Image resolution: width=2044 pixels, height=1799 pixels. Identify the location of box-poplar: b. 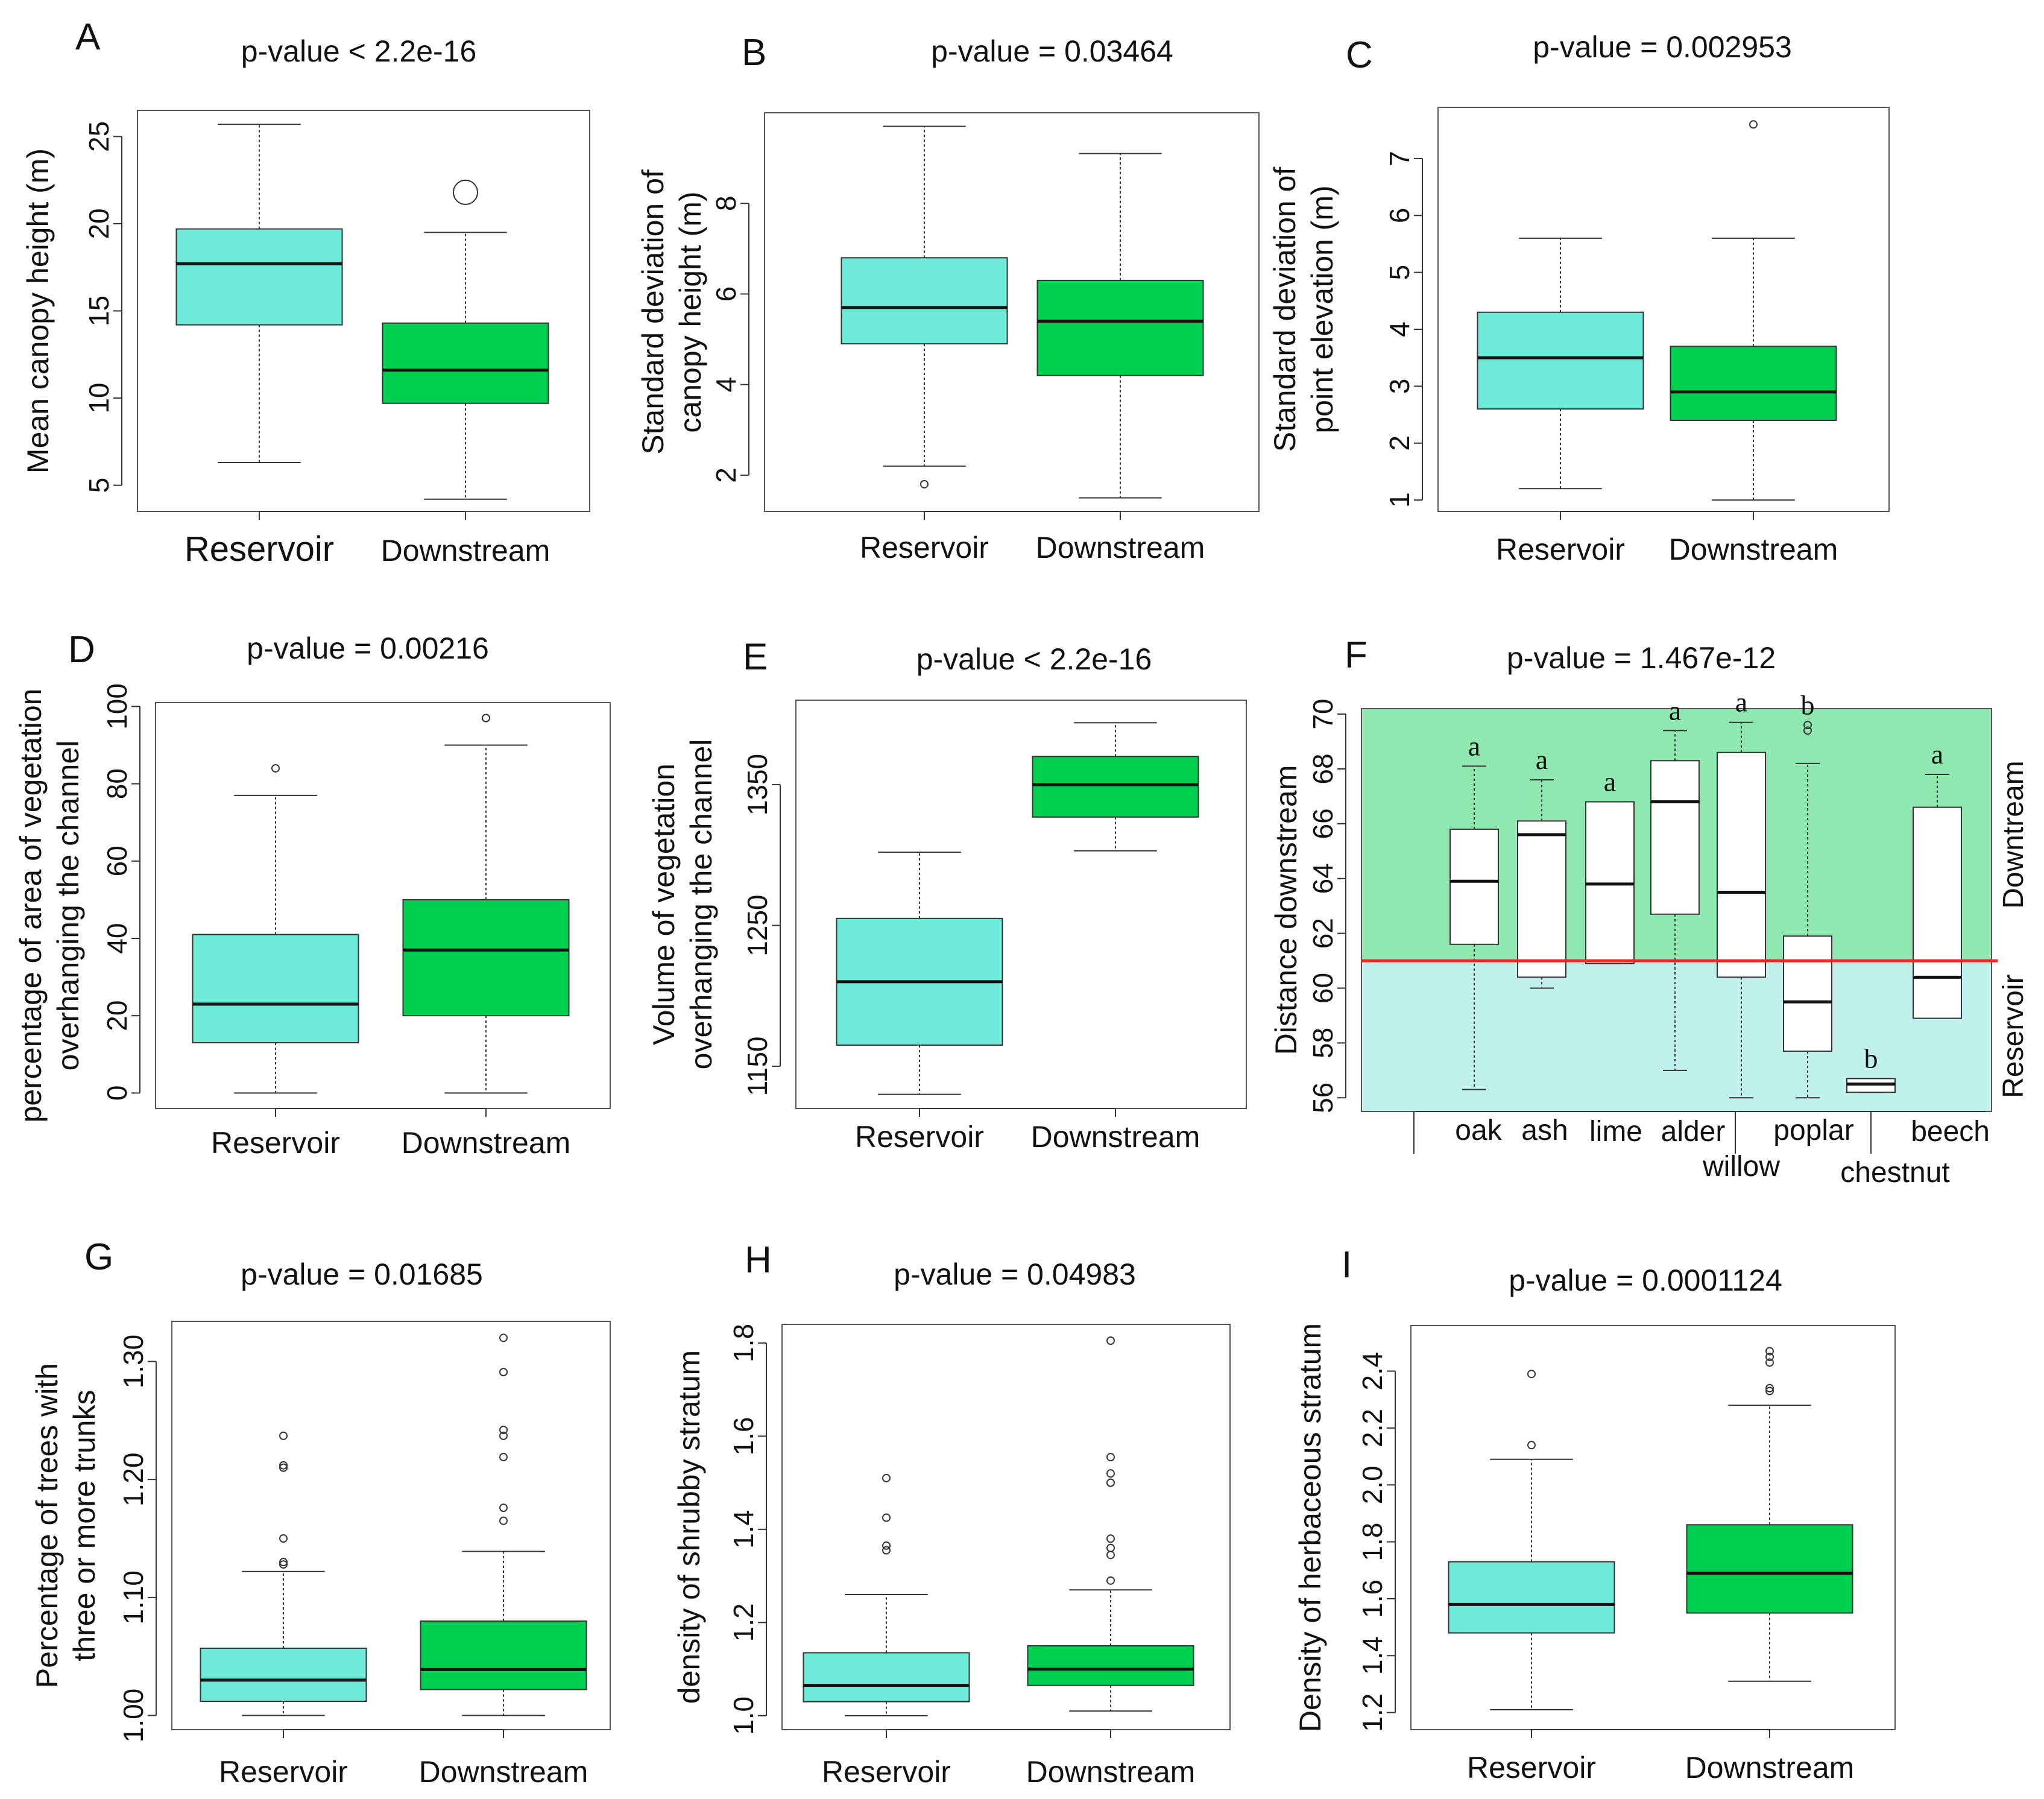
(1807, 894).